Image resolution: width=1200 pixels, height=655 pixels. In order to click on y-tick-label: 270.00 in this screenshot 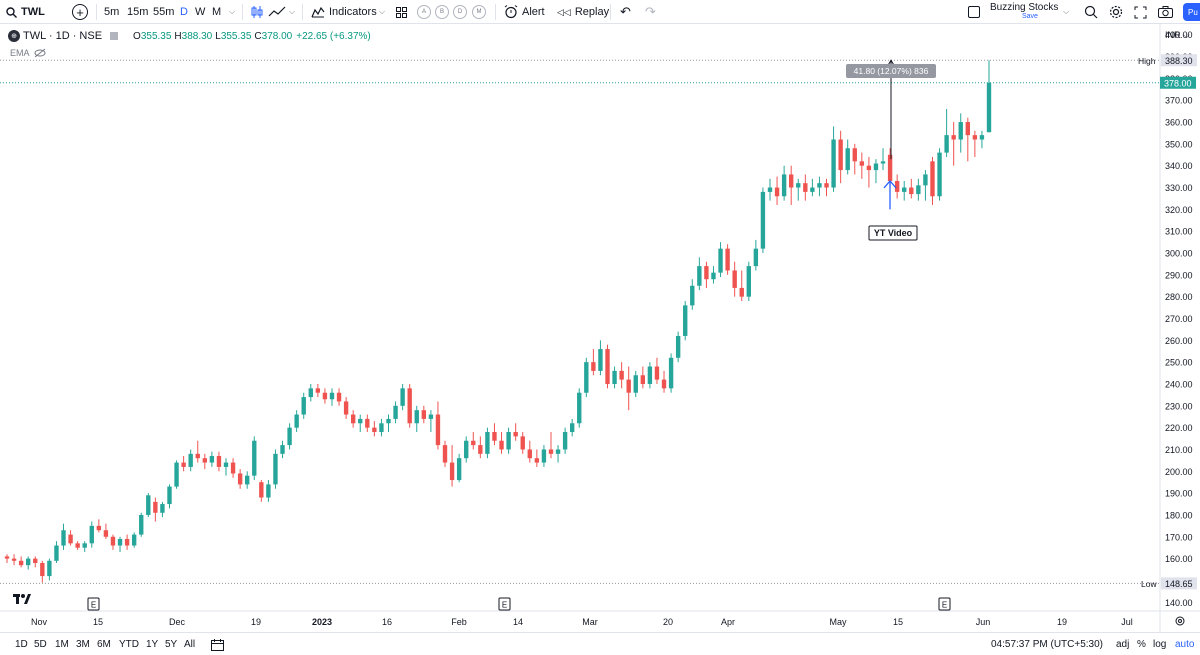, I will do `click(1179, 319)`.